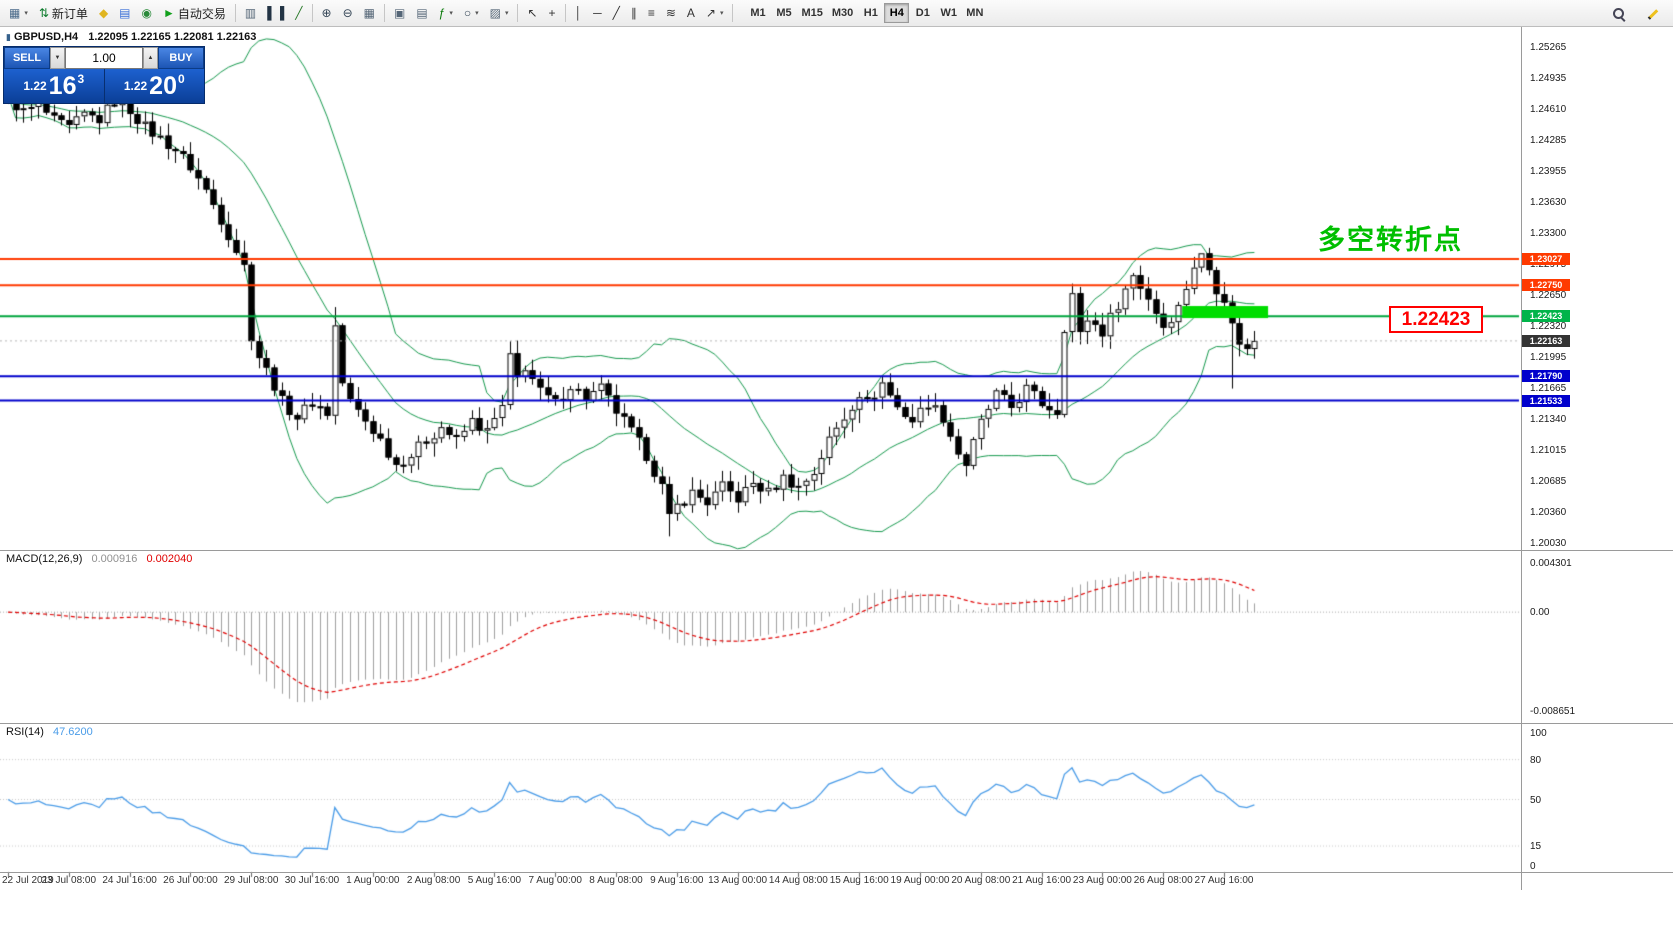  I want to click on timeframe-d1-button: D1, so click(922, 13).